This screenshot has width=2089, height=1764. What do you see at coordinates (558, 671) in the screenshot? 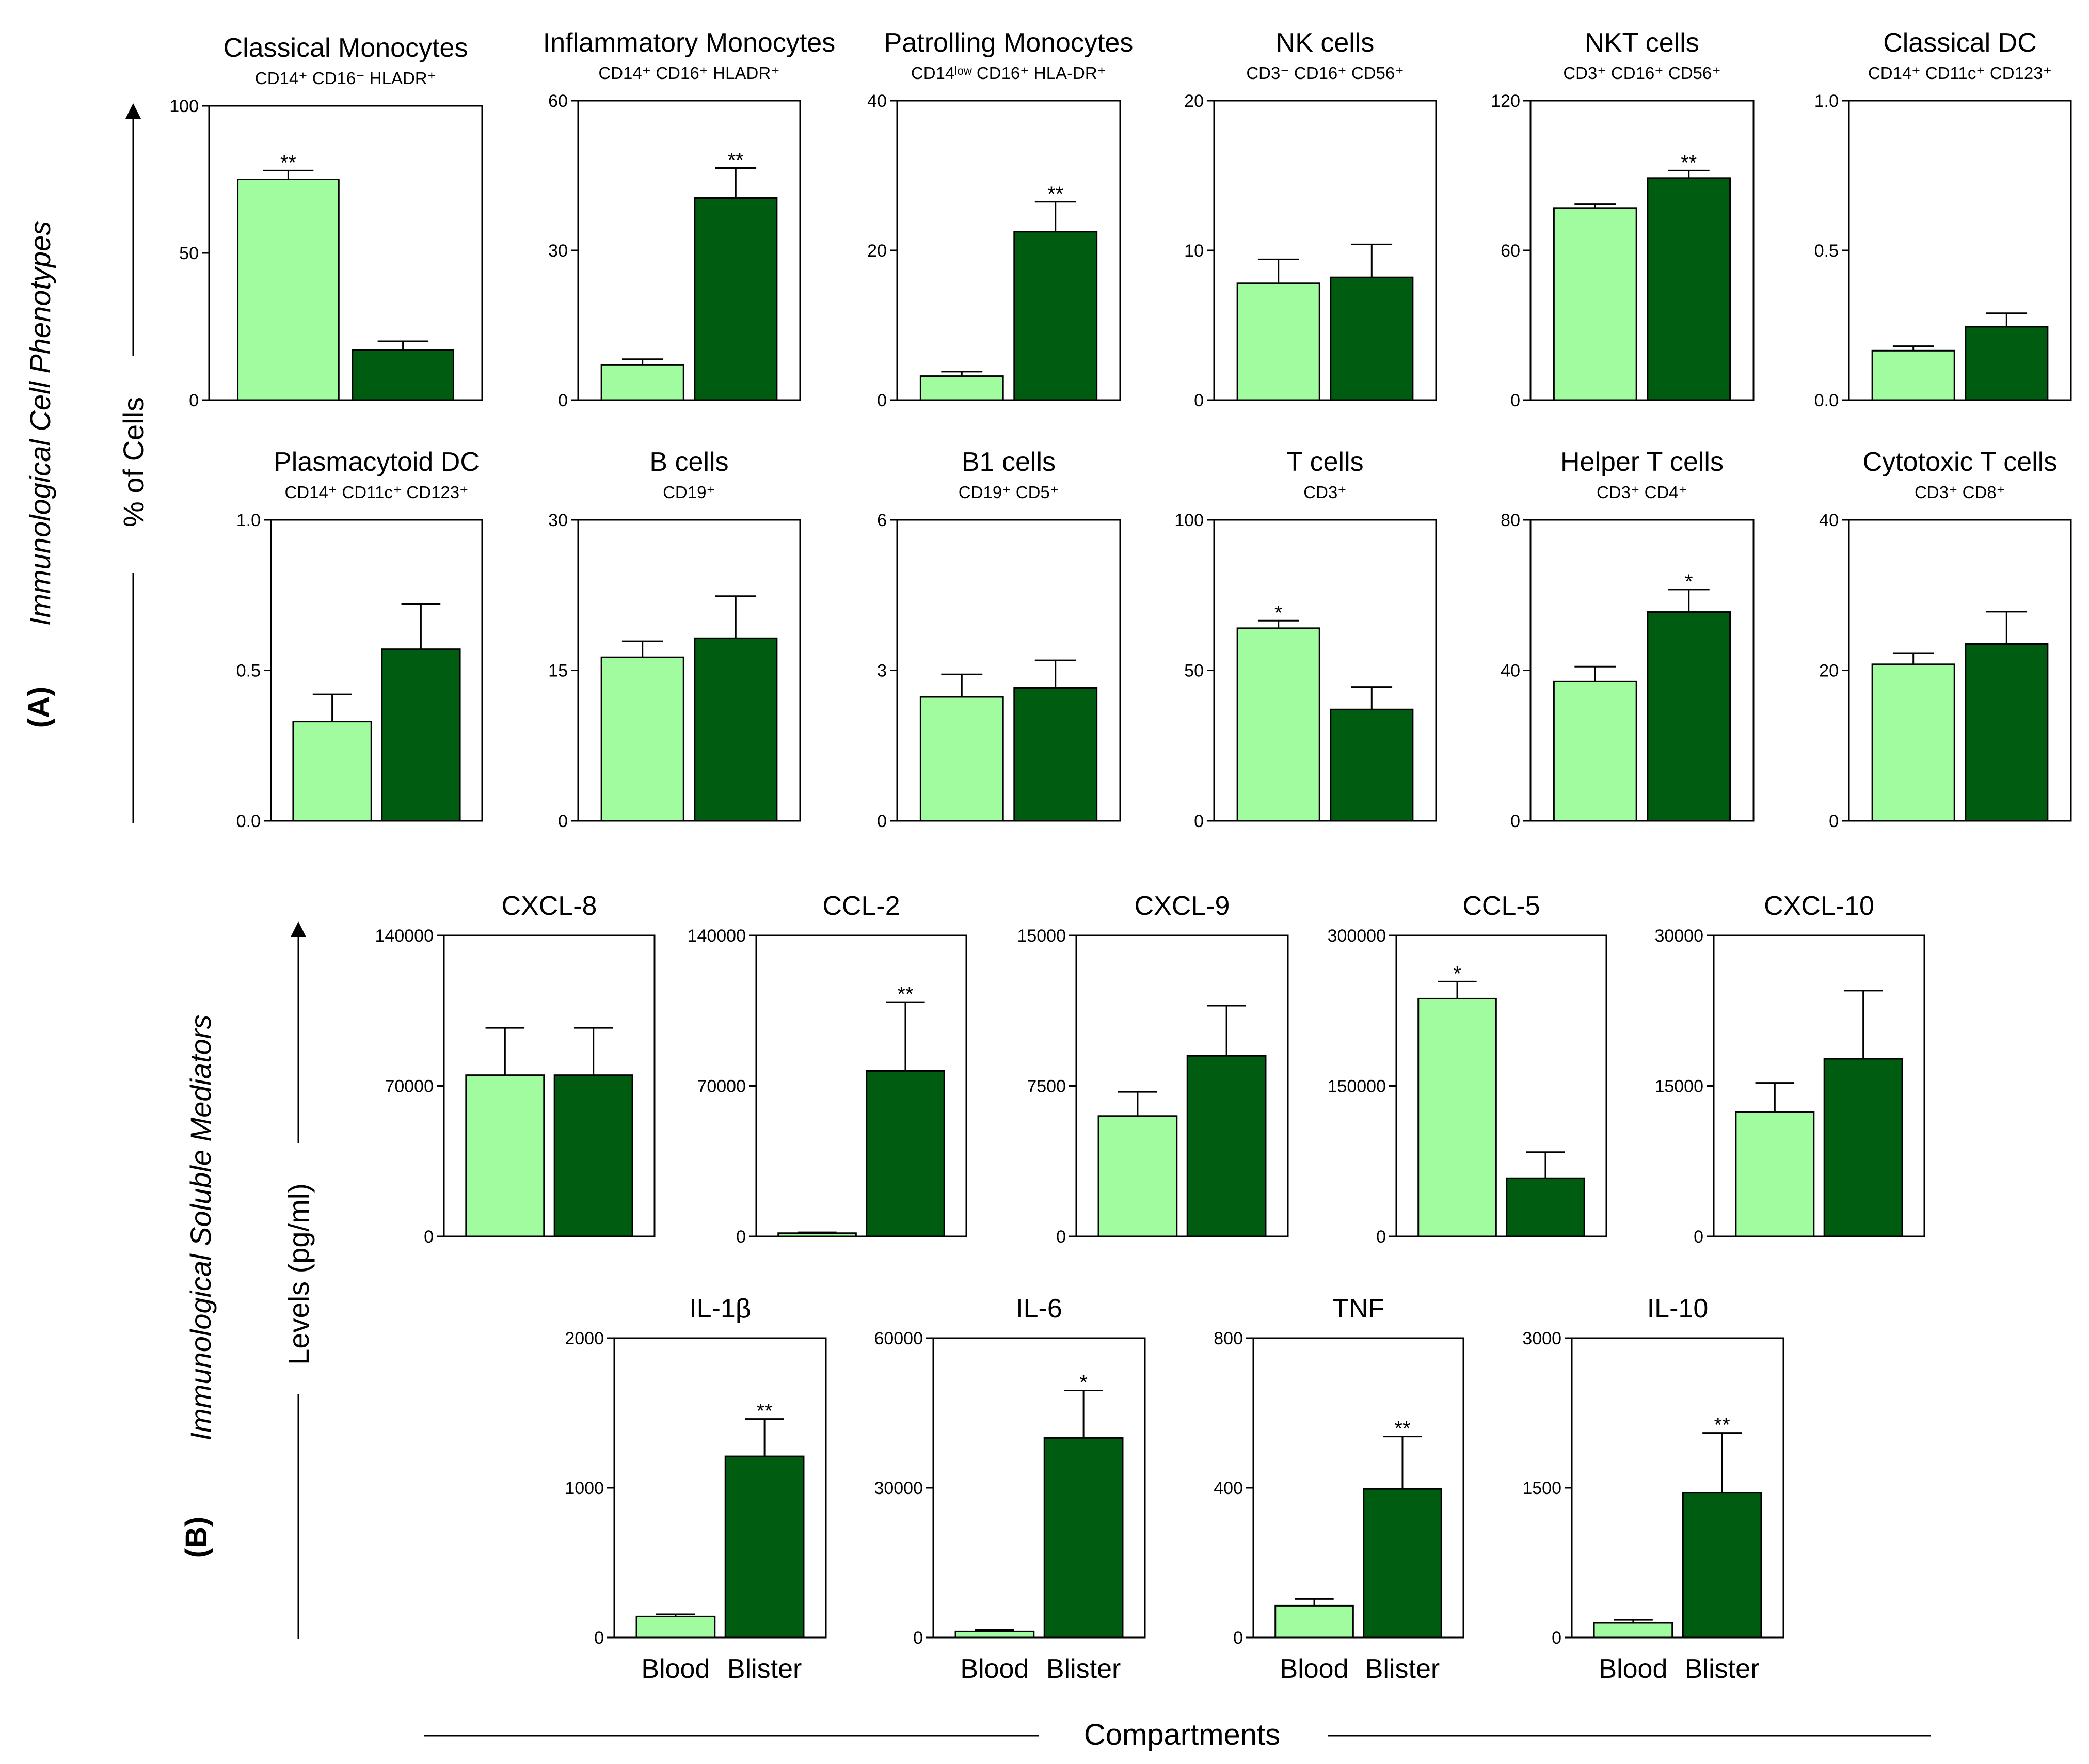
I see `y-tick-label: 15` at bounding box center [558, 671].